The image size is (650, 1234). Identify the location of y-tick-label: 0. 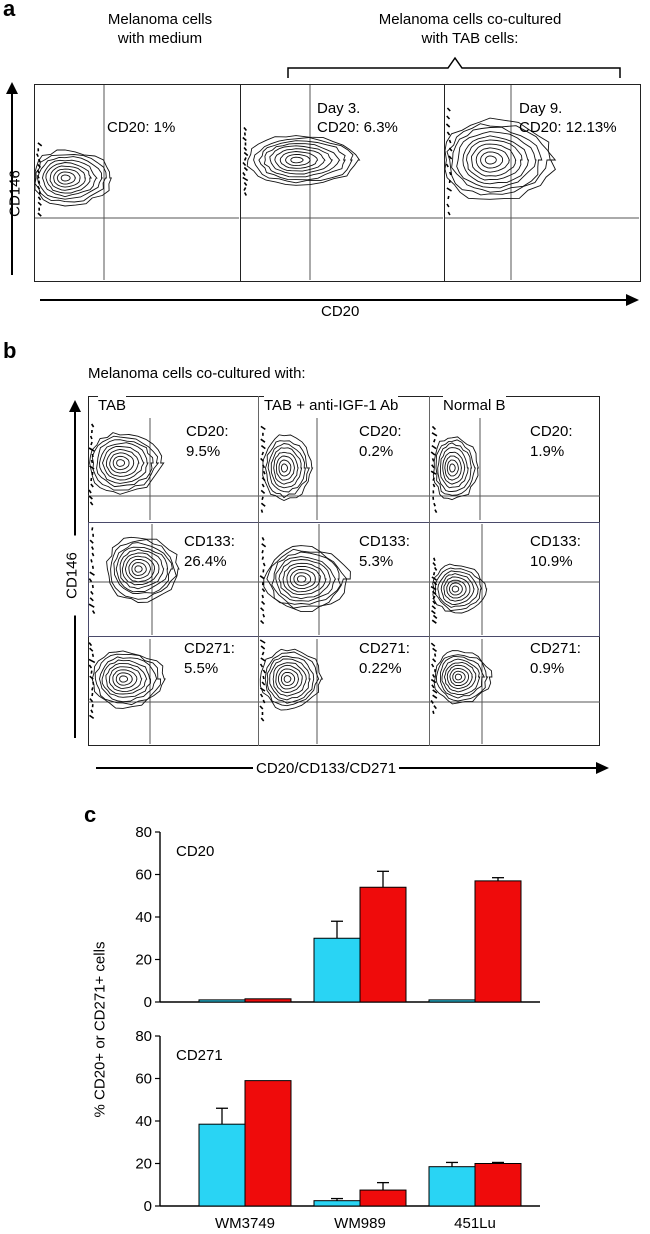
(148, 1206).